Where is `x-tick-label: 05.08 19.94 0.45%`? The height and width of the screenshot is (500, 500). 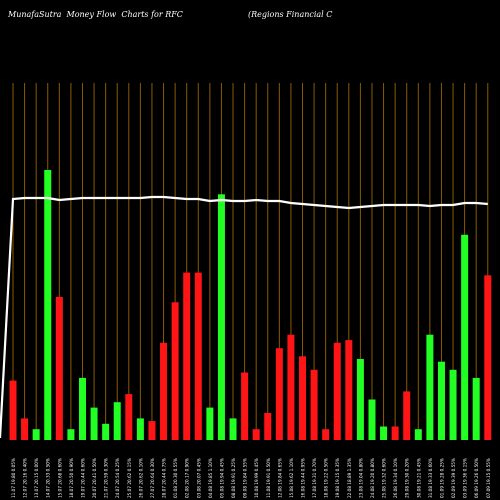
x-tick-label: 05.08 19.94 0.45% is located at coordinates (221, 478).